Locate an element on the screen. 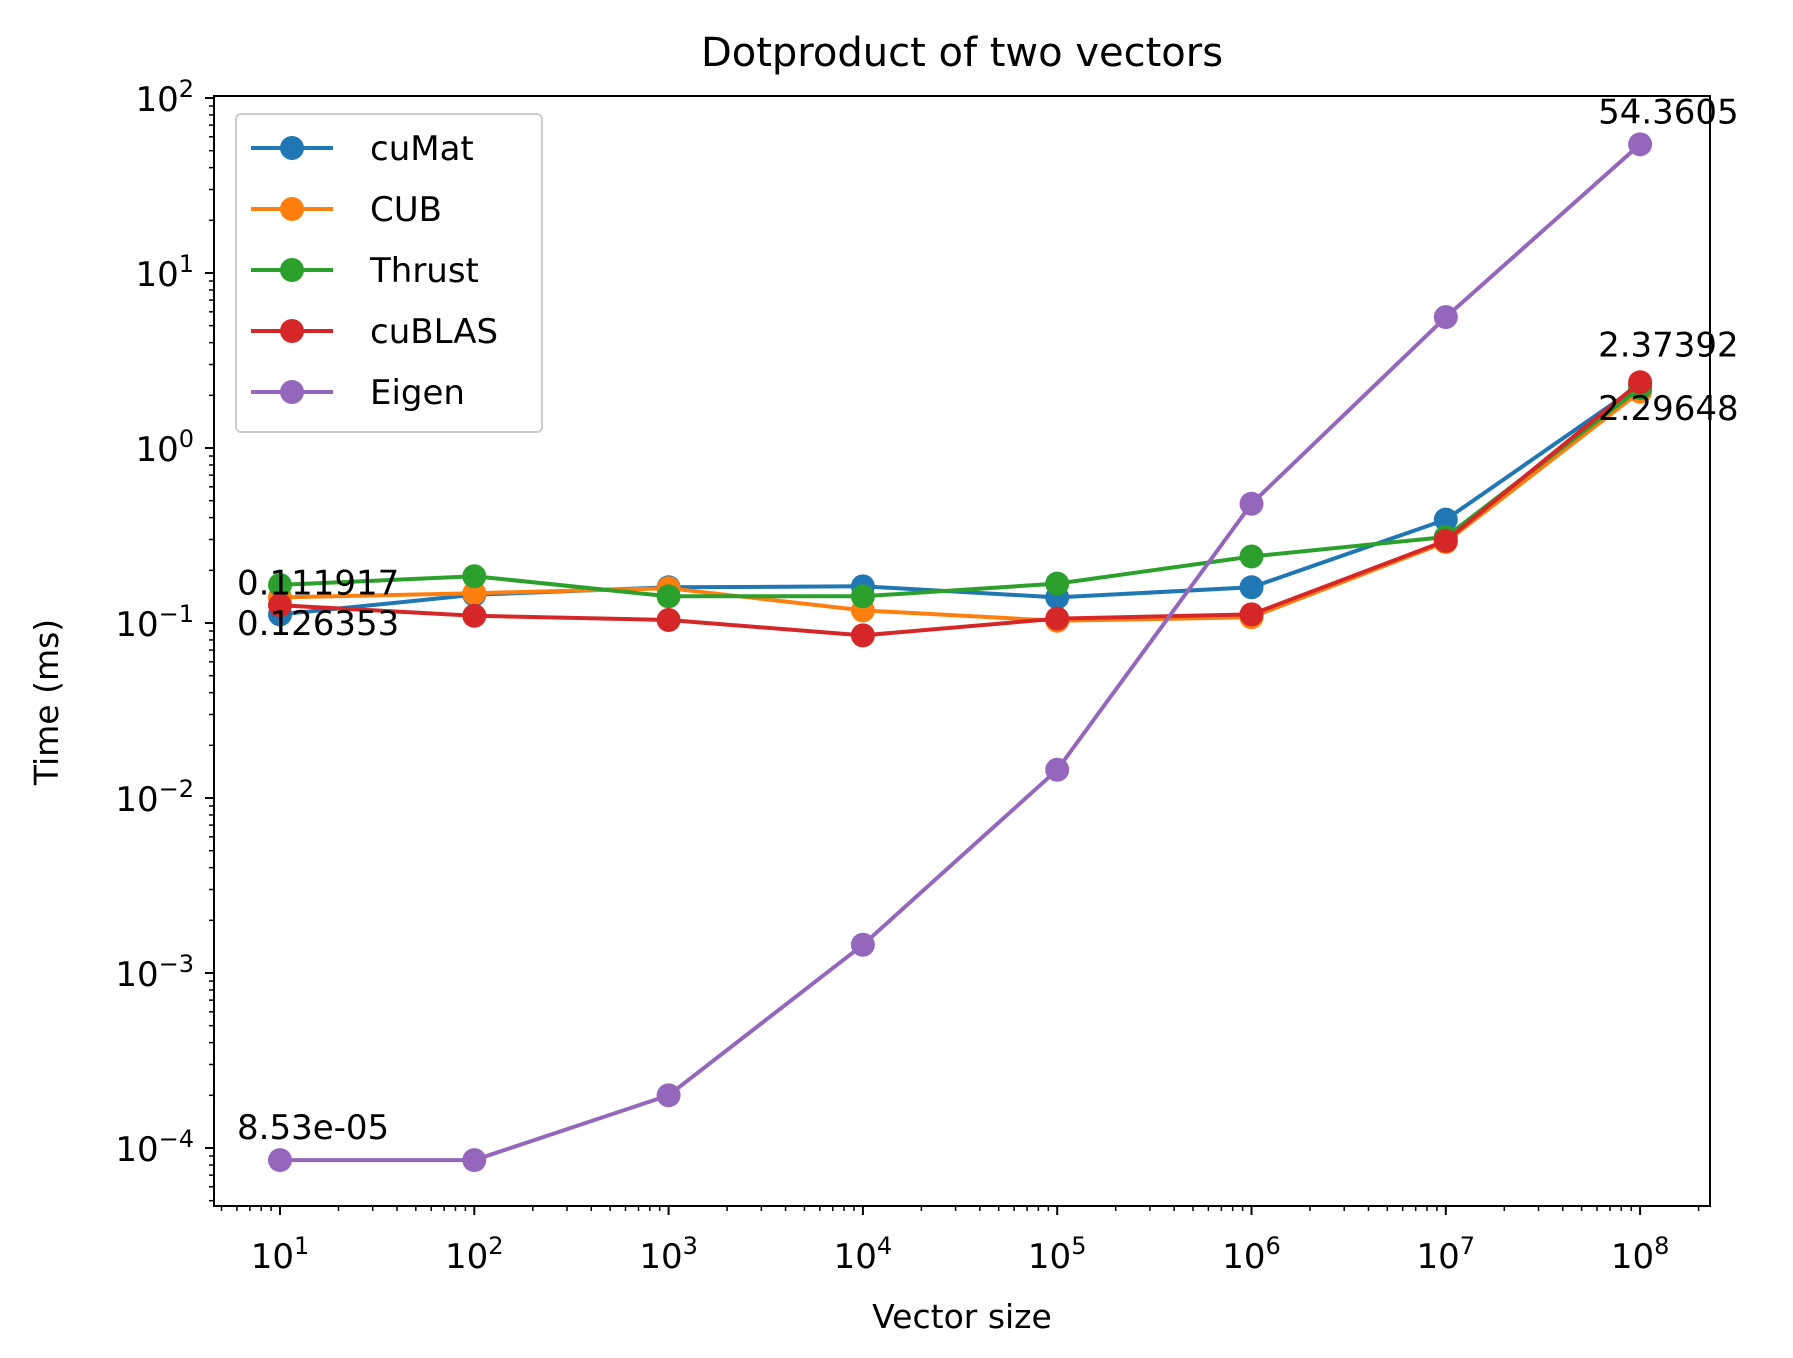 Image resolution: width=1793 pixels, height=1358 pixels. x-tick-label: 10⁵ is located at coordinates (1057, 1254).